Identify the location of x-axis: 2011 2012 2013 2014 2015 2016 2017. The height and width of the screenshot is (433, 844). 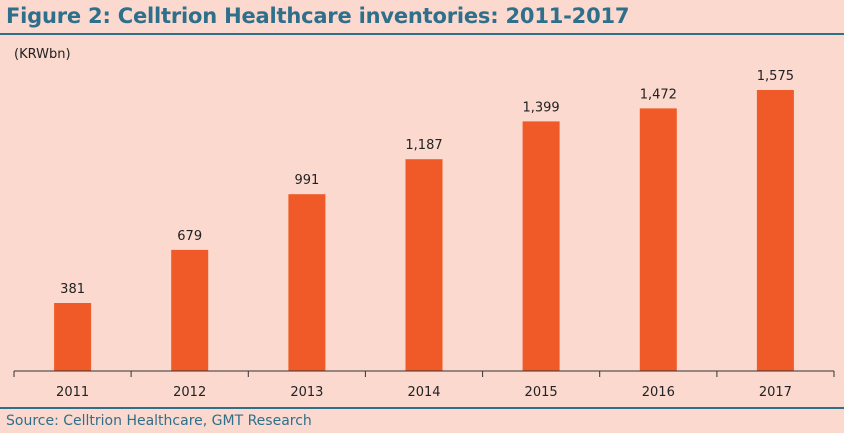
(424, 385).